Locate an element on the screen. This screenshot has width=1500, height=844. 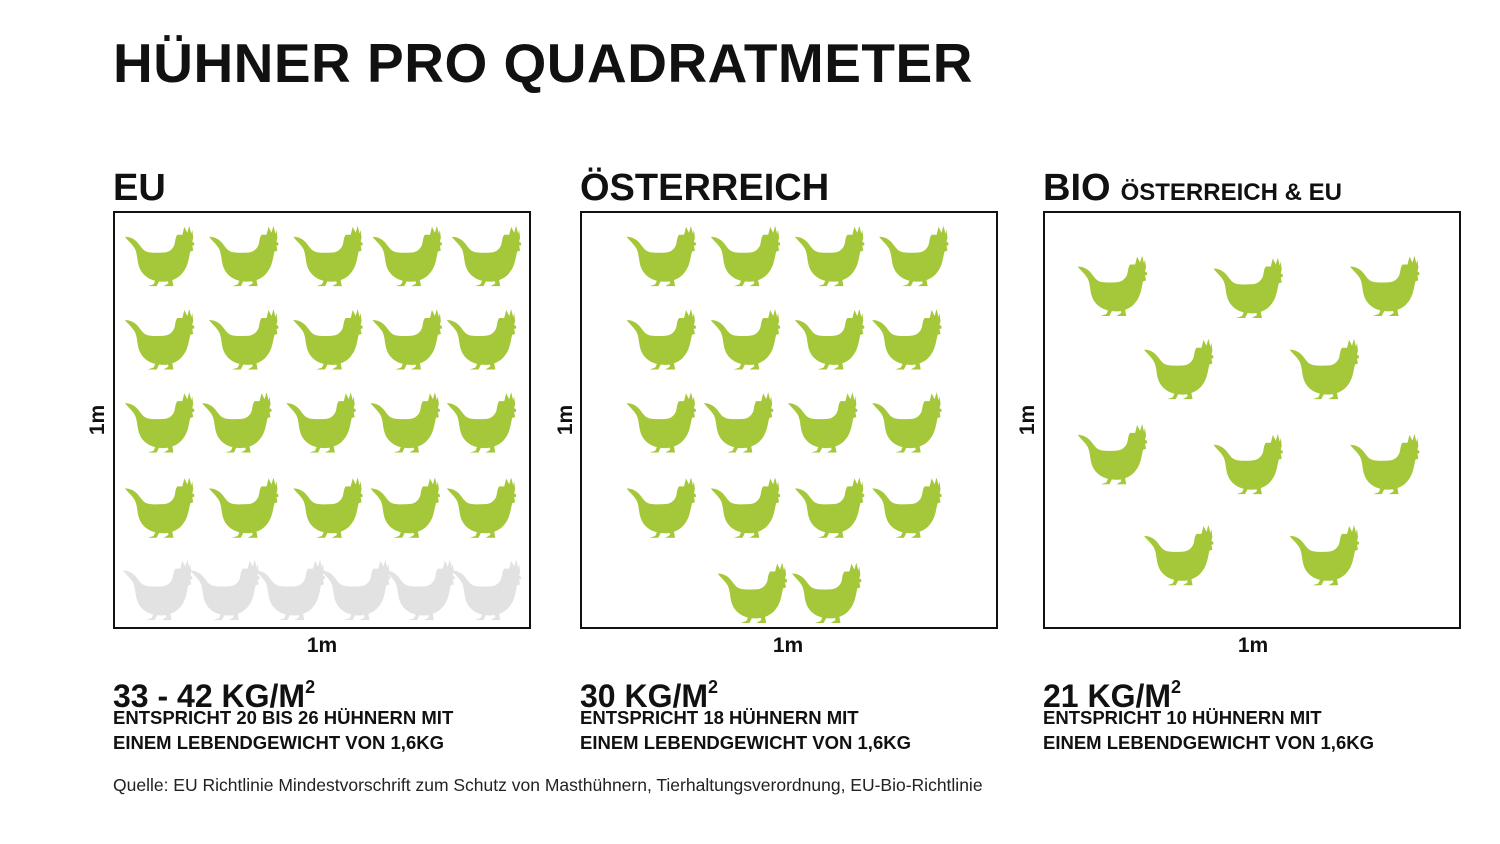
area-box-bio is located at coordinates (1252, 420).